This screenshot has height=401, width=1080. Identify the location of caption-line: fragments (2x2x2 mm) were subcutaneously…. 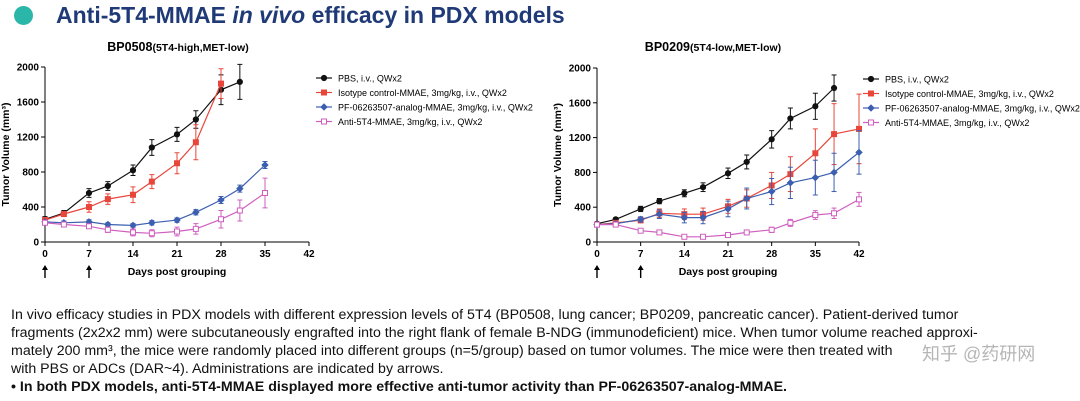
(494, 333).